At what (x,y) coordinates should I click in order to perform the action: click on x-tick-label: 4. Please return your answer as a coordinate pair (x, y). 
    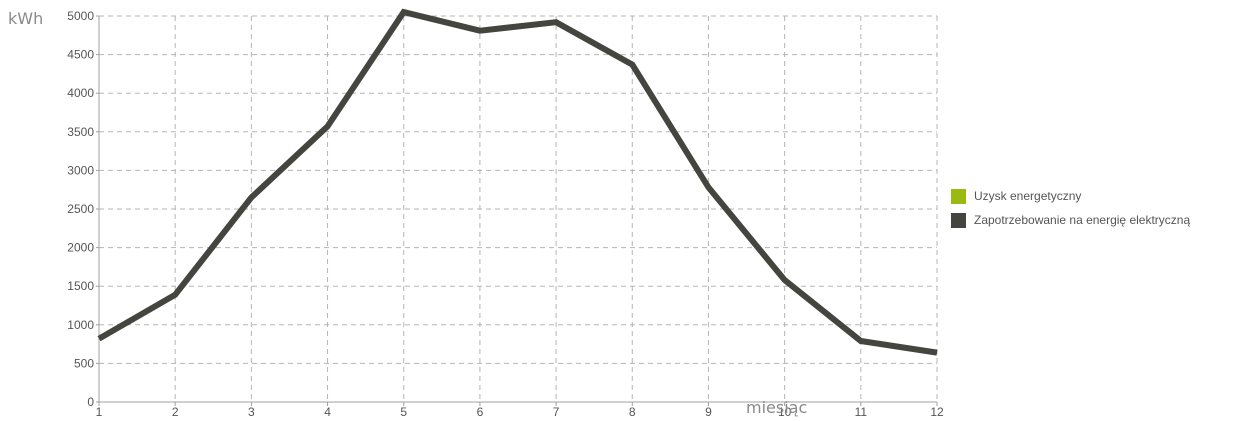
    Looking at the image, I should click on (327, 412).